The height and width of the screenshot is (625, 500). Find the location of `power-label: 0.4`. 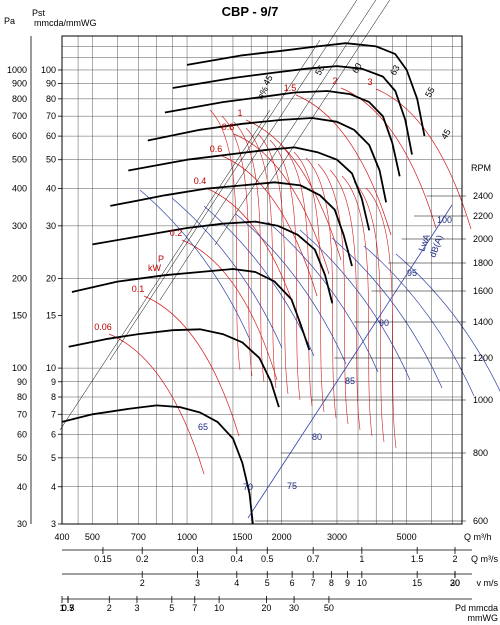

power-label: 0.4 is located at coordinates (200, 181).